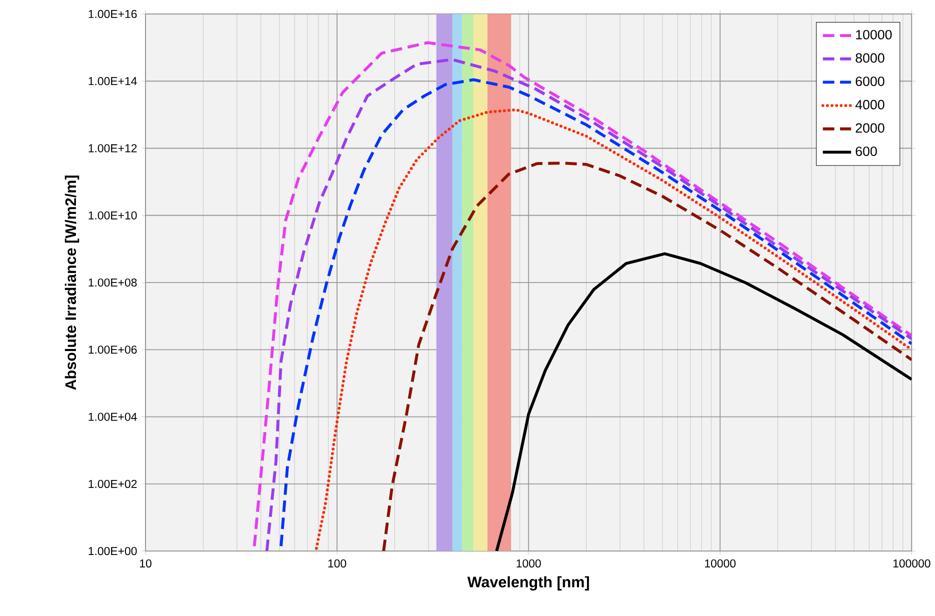  What do you see at coordinates (112, 416) in the screenshot?
I see `y-tick-label: 1.00E+04` at bounding box center [112, 416].